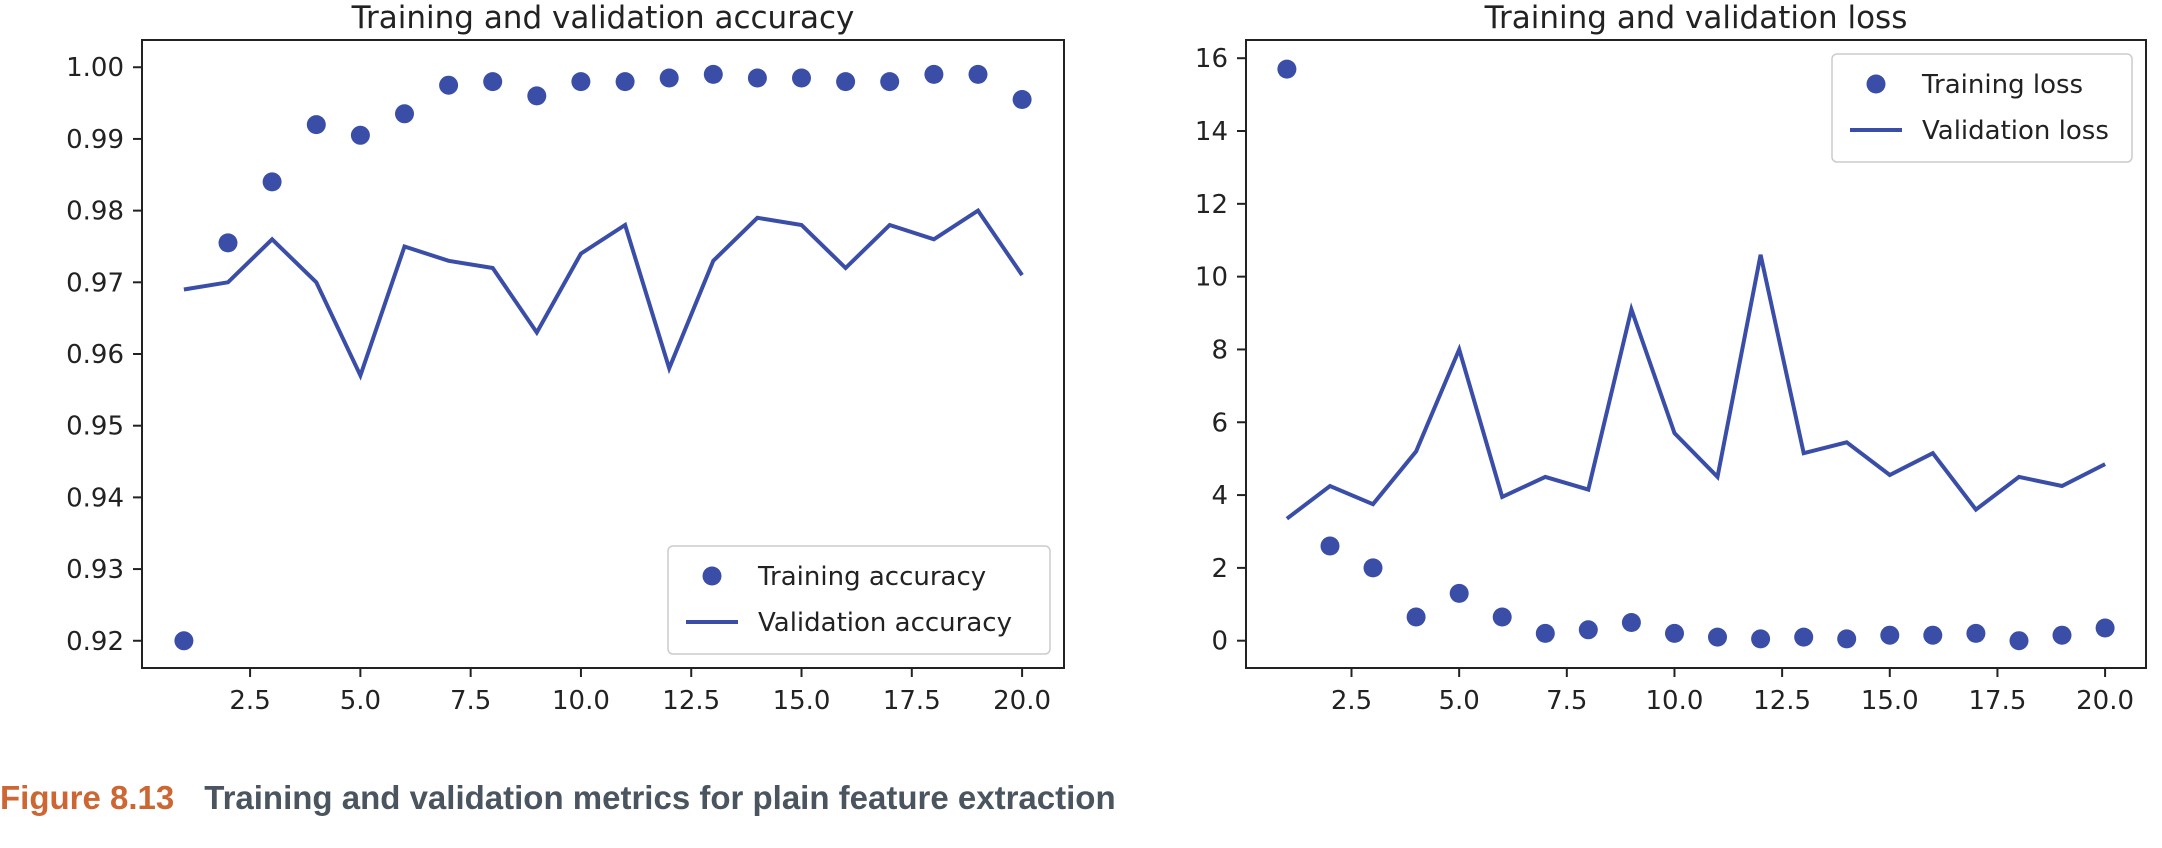  I want to click on y-tick-label: 2, so click(1219, 569).